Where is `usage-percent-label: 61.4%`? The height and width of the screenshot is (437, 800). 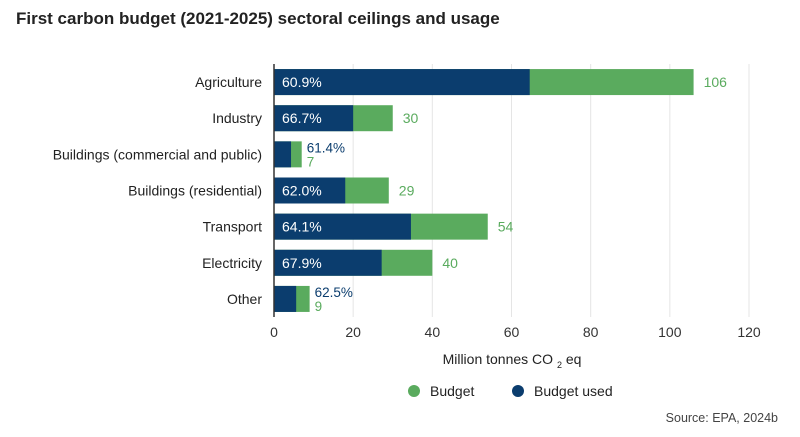 usage-percent-label: 61.4% is located at coordinates (326, 147).